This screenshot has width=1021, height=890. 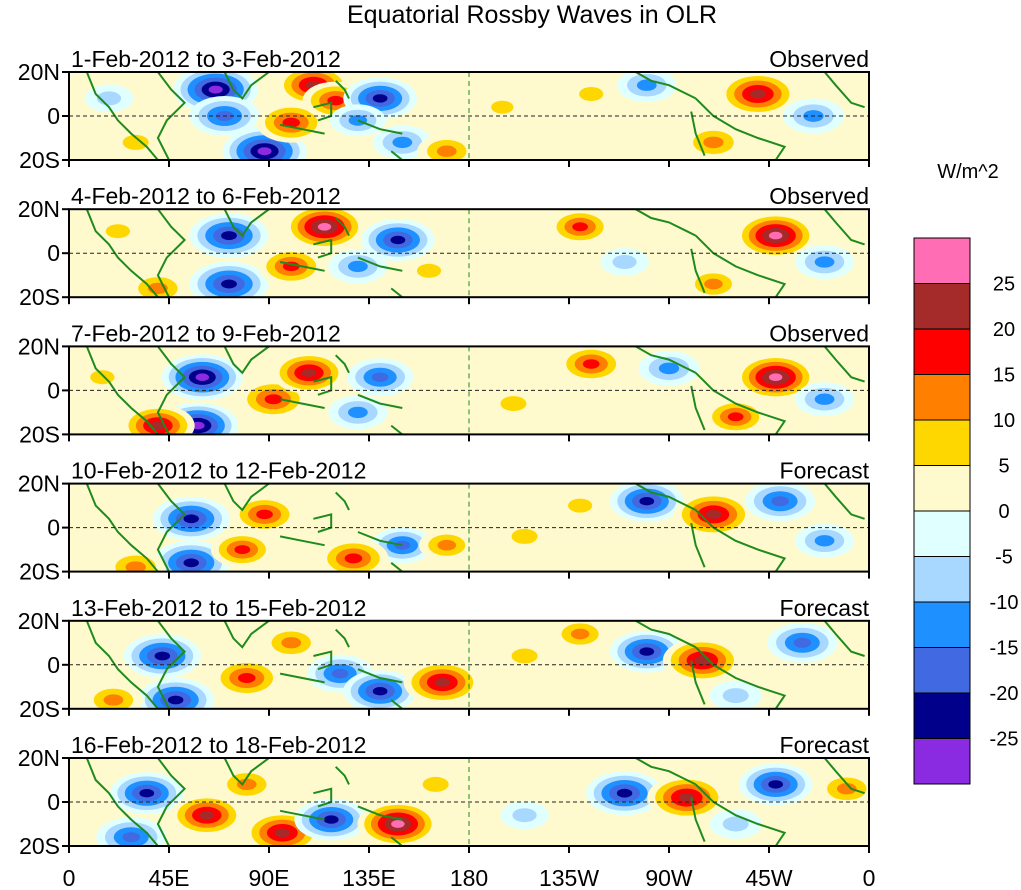 What do you see at coordinates (1004, 649) in the screenshot?
I see `colorbar-label: -15` at bounding box center [1004, 649].